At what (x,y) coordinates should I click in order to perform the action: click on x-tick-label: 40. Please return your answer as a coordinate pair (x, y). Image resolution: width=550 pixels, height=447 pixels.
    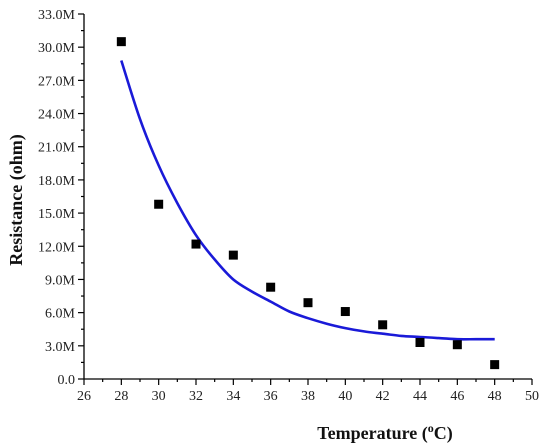
    Looking at the image, I should click on (345, 396).